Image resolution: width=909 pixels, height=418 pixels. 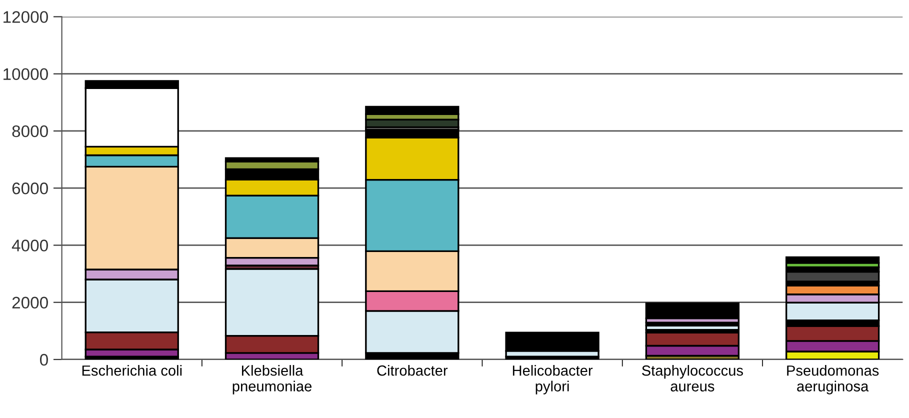 I want to click on y-tick-label: 8000, so click(x=30, y=131).